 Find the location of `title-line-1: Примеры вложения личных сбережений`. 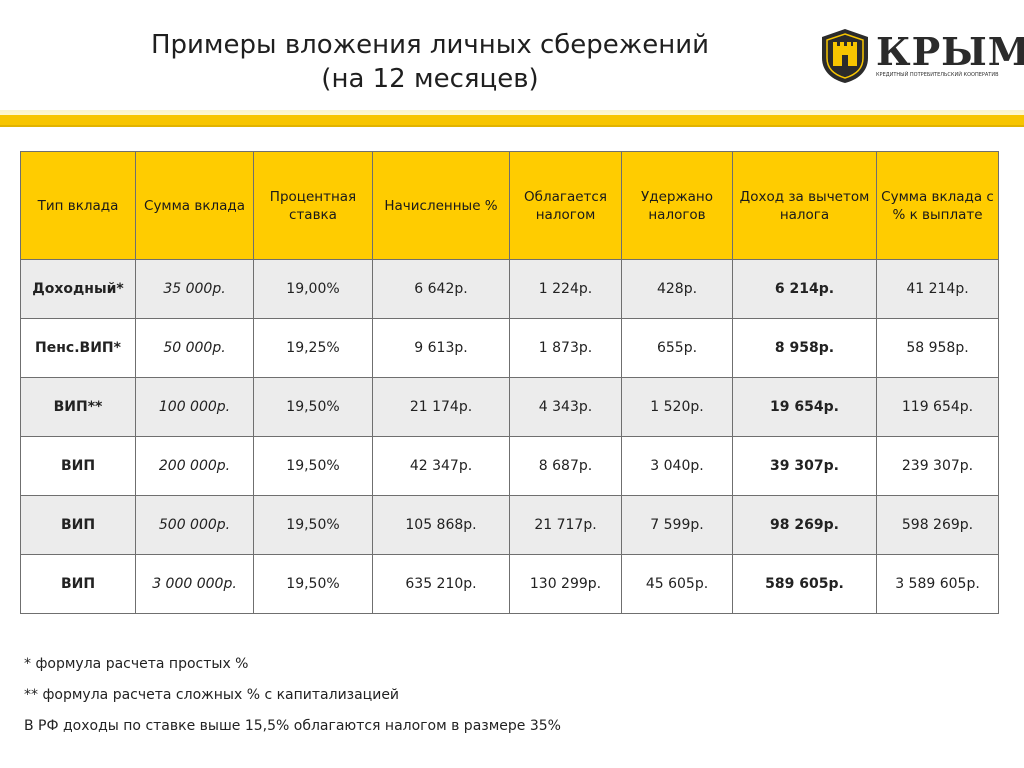

title-line-1: Примеры вложения личных сбережений is located at coordinates (430, 45).